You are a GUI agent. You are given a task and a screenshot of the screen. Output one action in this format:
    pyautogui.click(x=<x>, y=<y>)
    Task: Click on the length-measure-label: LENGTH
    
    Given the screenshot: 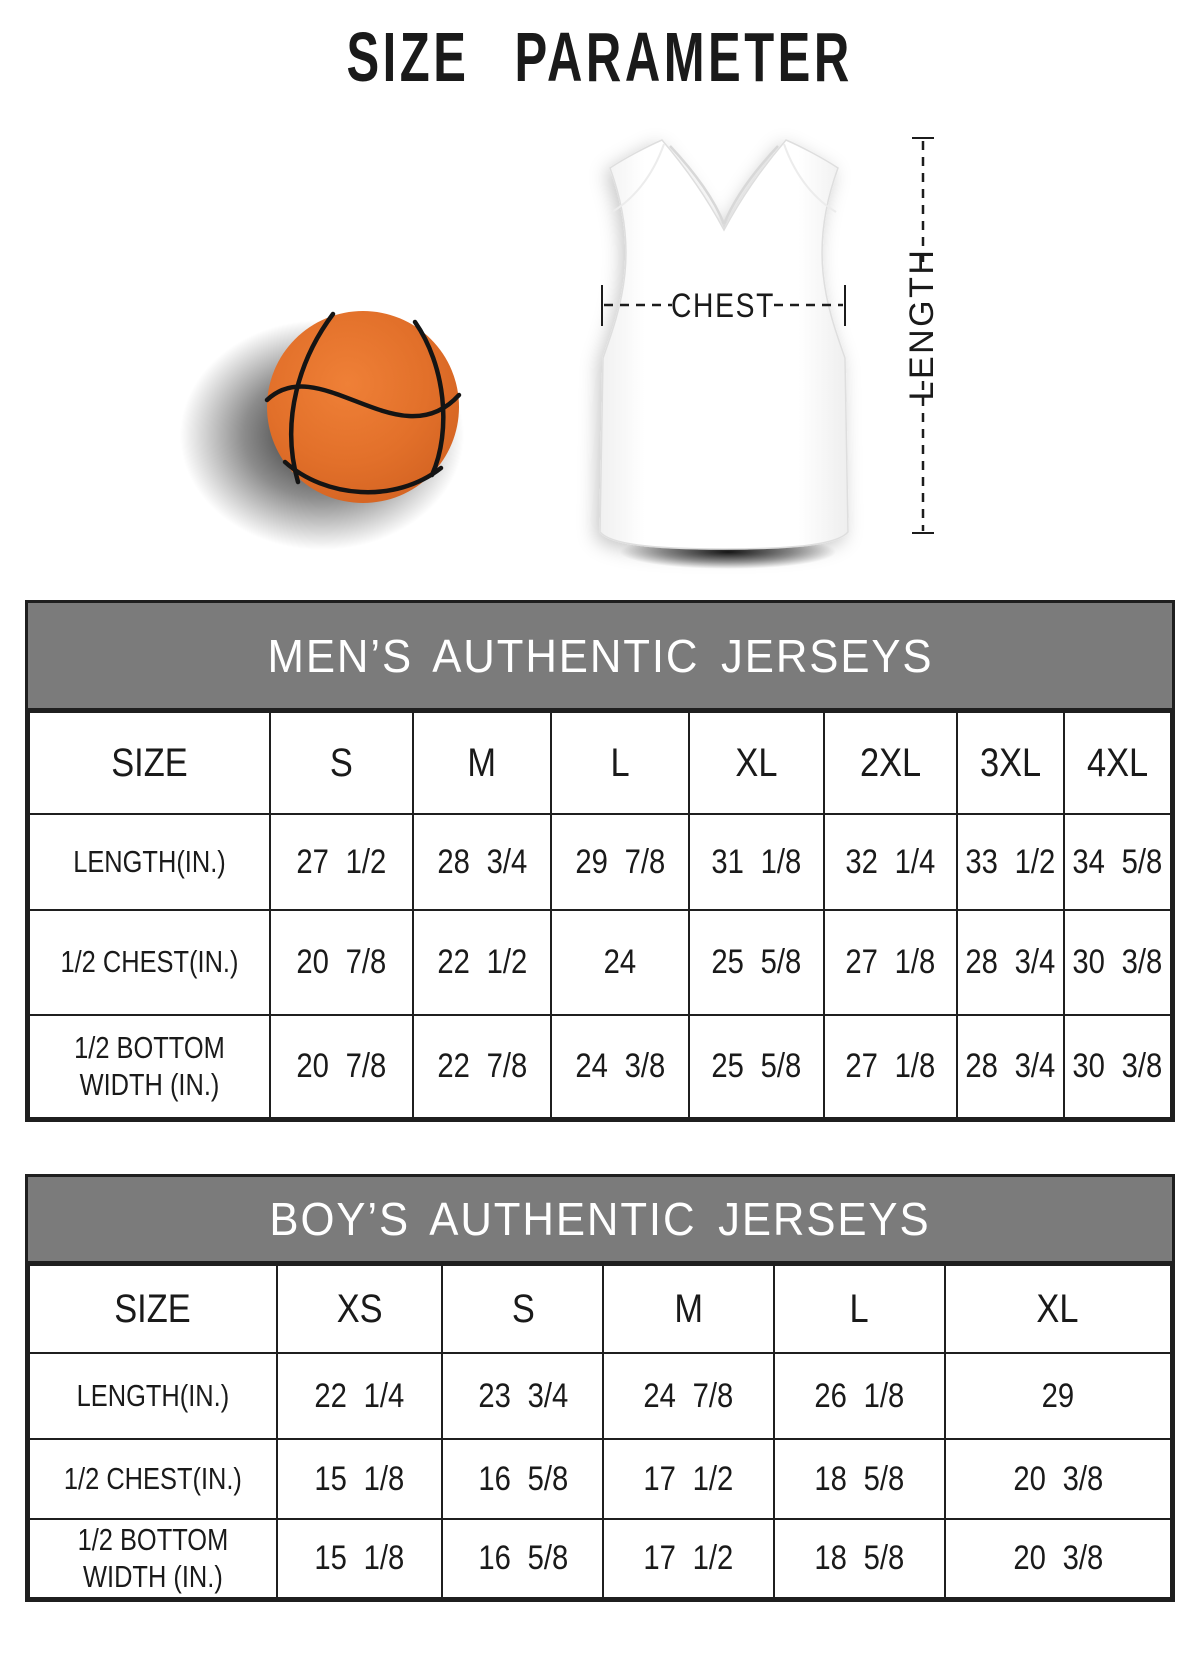 What is the action you would take?
    pyautogui.click(x=922, y=324)
    